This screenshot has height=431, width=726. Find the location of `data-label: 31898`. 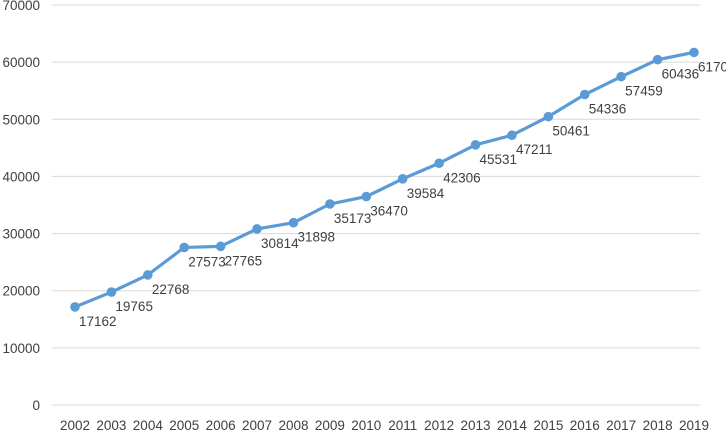

data-label: 31898 is located at coordinates (316, 237).